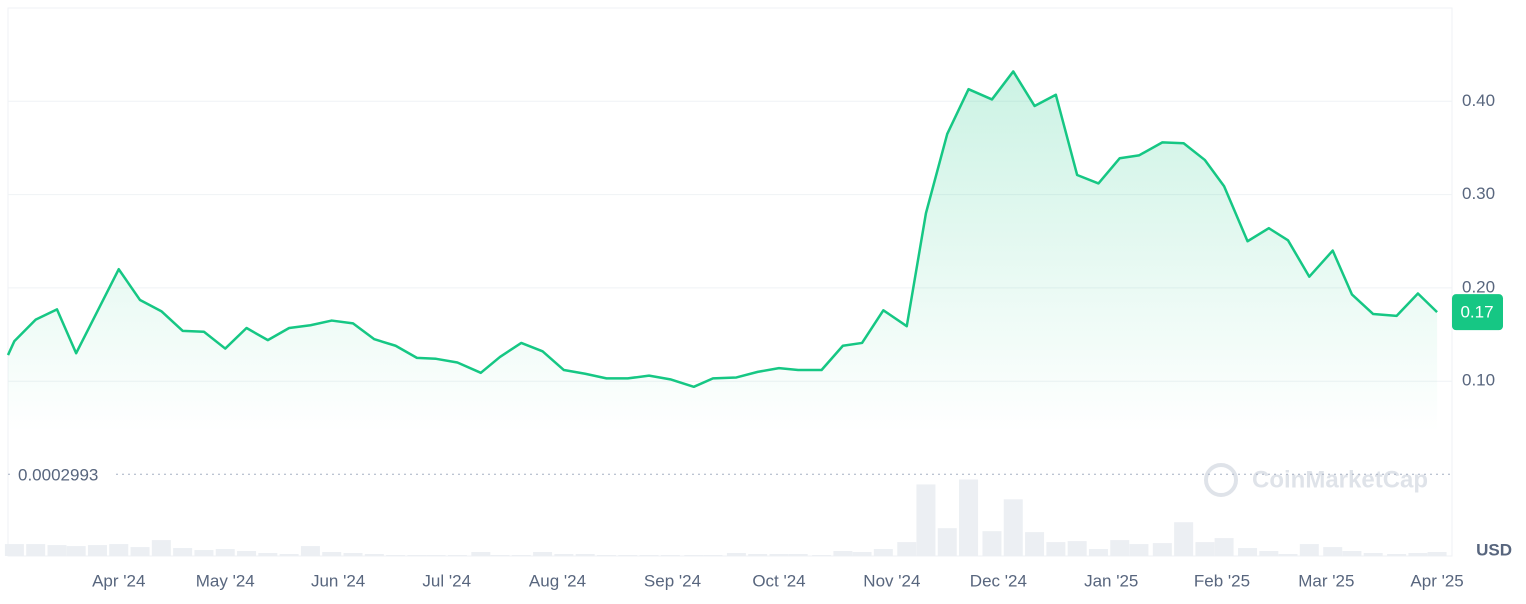 The width and height of the screenshot is (1526, 604). I want to click on baseline-label: 0.0002993, so click(58, 475).